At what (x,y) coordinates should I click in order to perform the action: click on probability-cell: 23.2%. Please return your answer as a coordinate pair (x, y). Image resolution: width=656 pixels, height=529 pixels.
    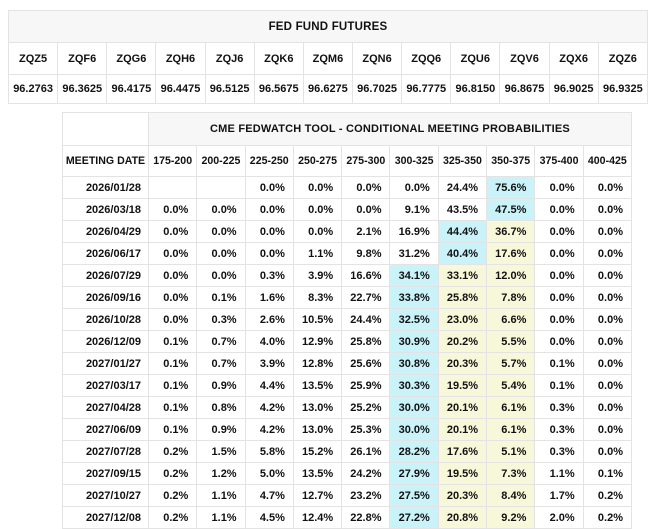
    Looking at the image, I should click on (366, 495).